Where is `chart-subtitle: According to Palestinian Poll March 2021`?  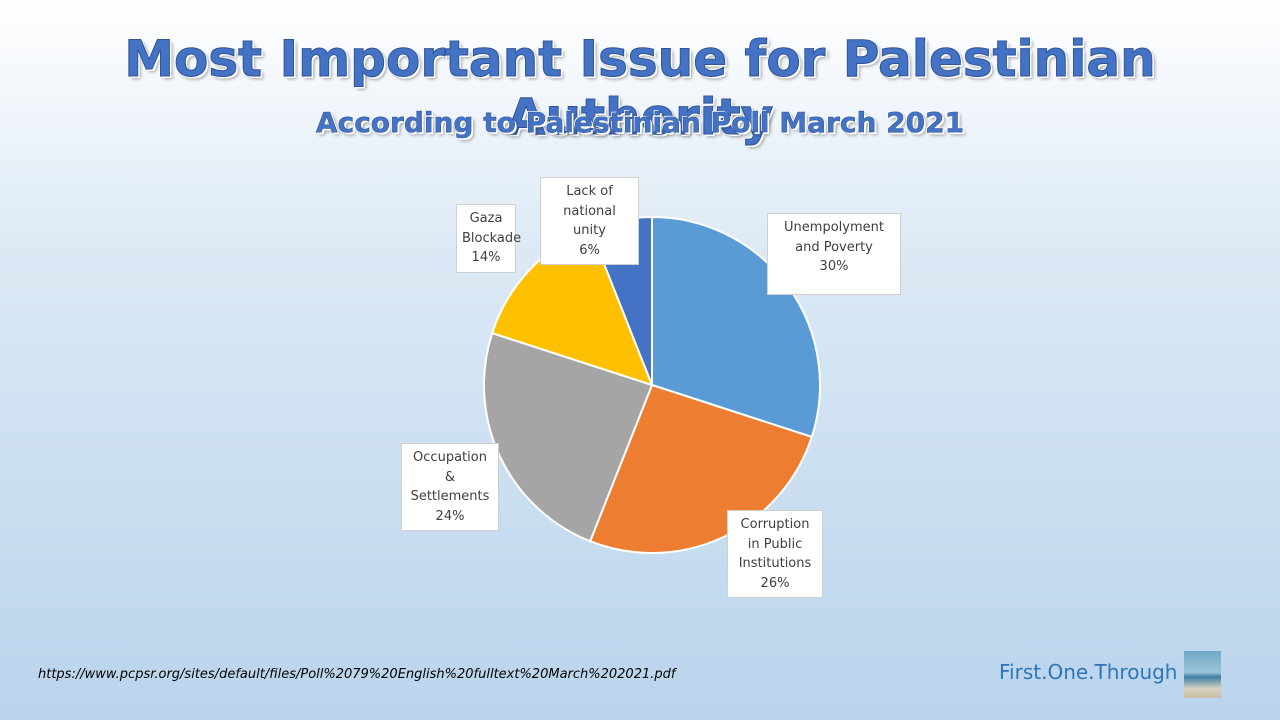
chart-subtitle: According to Palestinian Poll March 2021 is located at coordinates (640, 123).